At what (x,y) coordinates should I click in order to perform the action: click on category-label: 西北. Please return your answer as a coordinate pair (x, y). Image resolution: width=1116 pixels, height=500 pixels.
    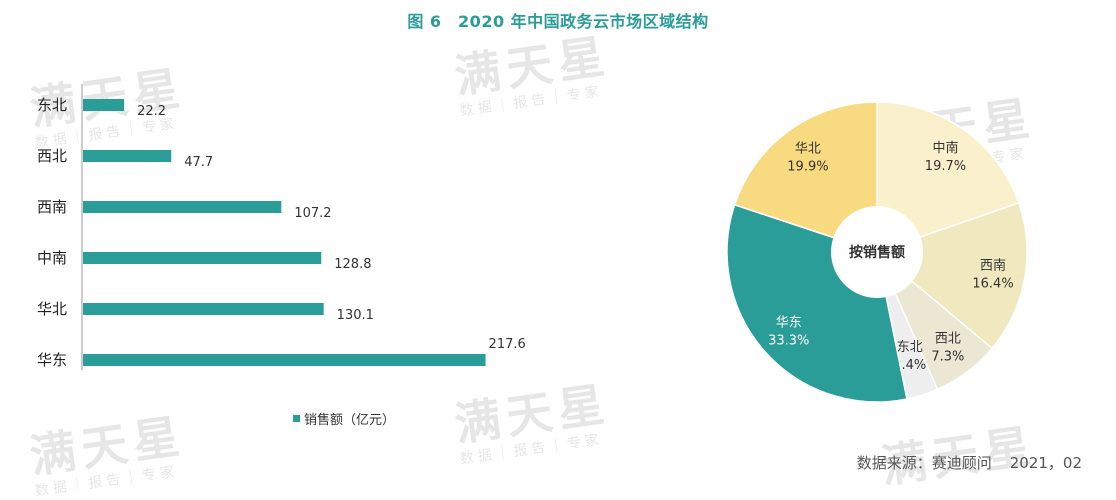
    Looking at the image, I should click on (52, 156).